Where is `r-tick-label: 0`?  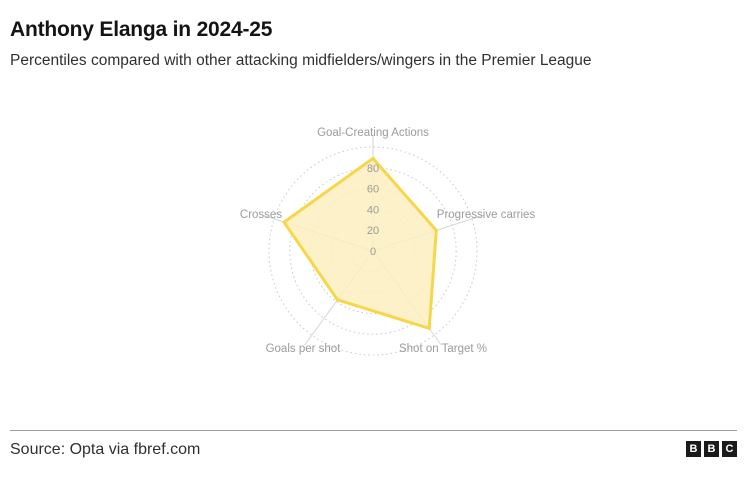 r-tick-label: 0 is located at coordinates (373, 252).